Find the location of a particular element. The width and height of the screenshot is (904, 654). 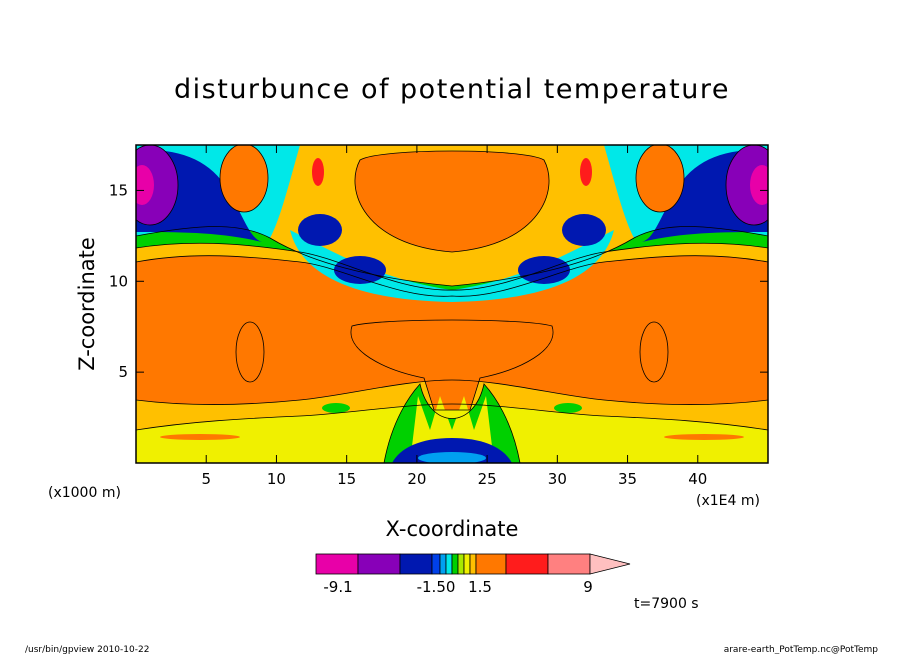

x-unit-right: (x1E4 m) is located at coordinates (728, 501).